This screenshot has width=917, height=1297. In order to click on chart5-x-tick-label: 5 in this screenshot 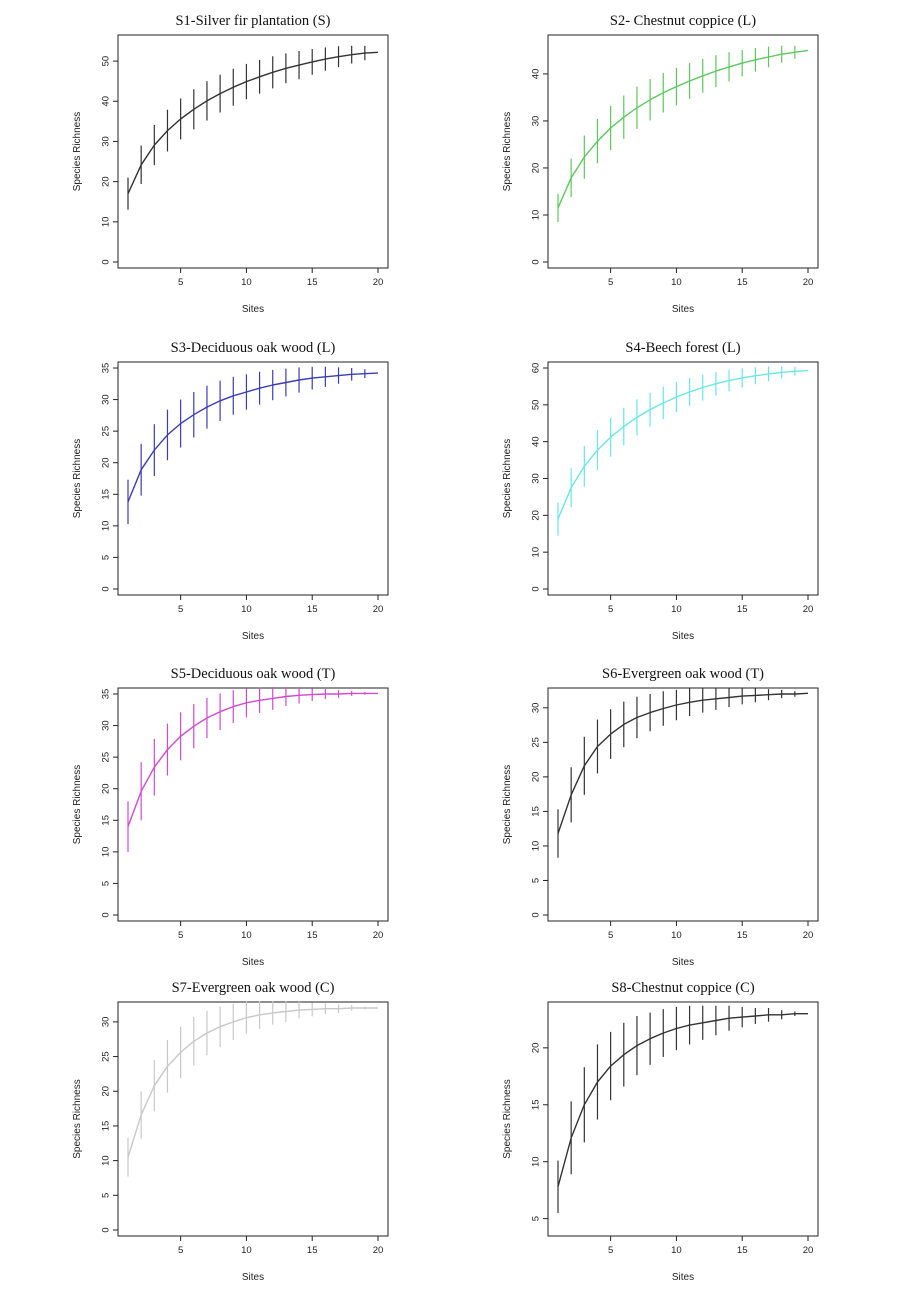, I will do `click(180, 935)`.